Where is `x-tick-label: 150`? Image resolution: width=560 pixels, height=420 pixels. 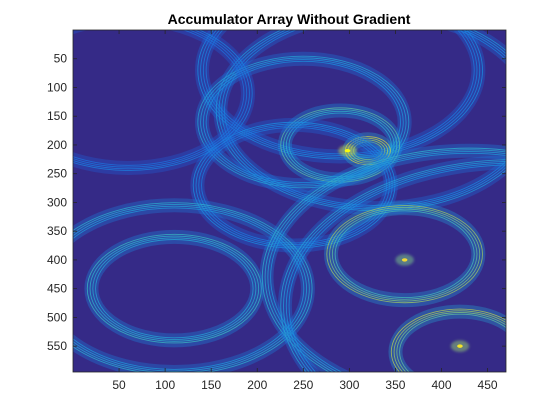 x-tick-label: 150 is located at coordinates (211, 385).